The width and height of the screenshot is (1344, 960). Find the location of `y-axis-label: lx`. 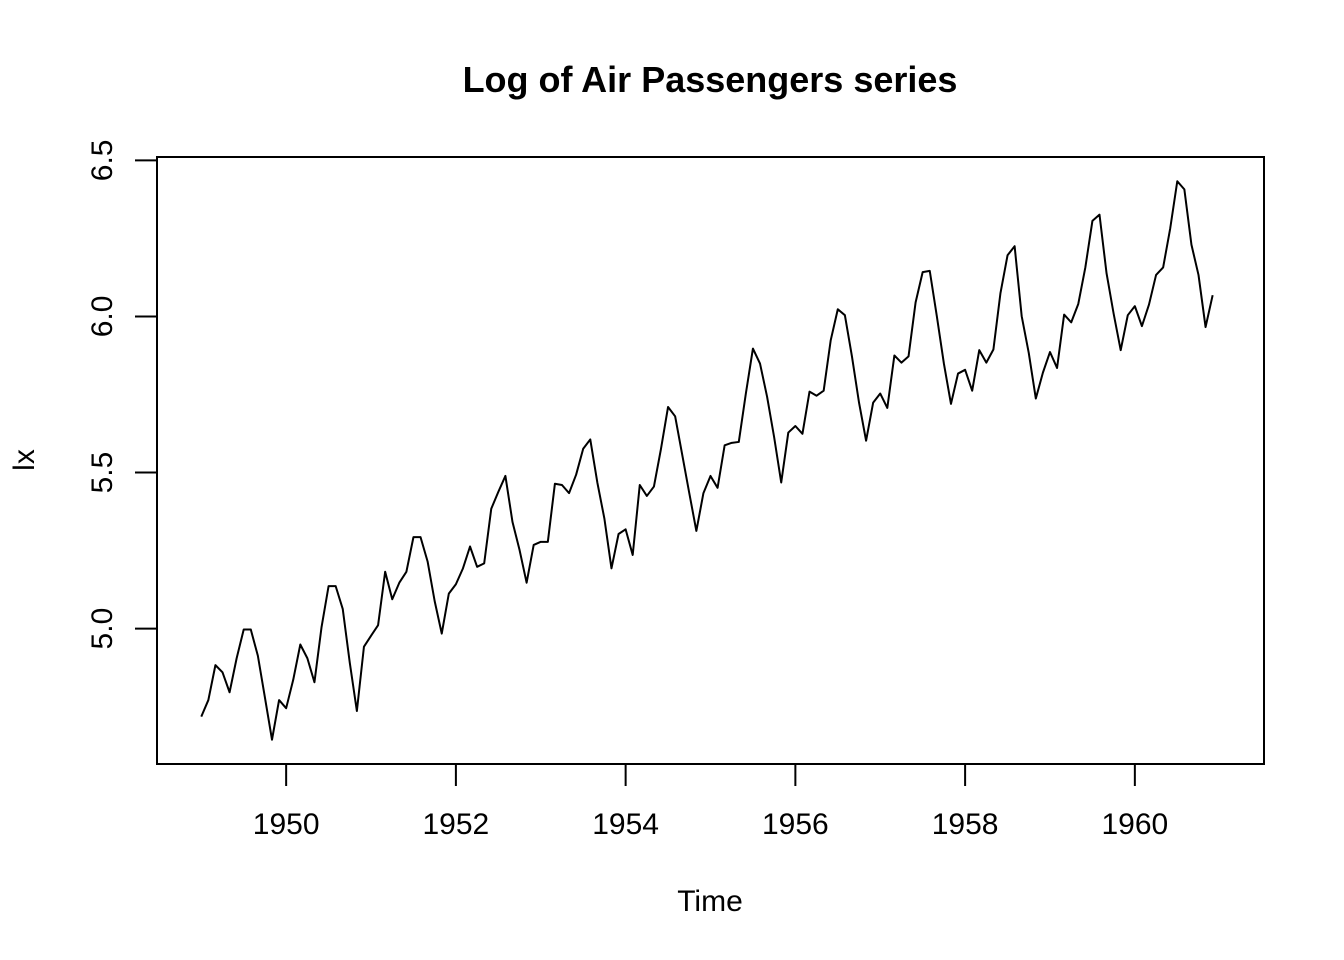

y-axis-label: lx is located at coordinates (24, 460).